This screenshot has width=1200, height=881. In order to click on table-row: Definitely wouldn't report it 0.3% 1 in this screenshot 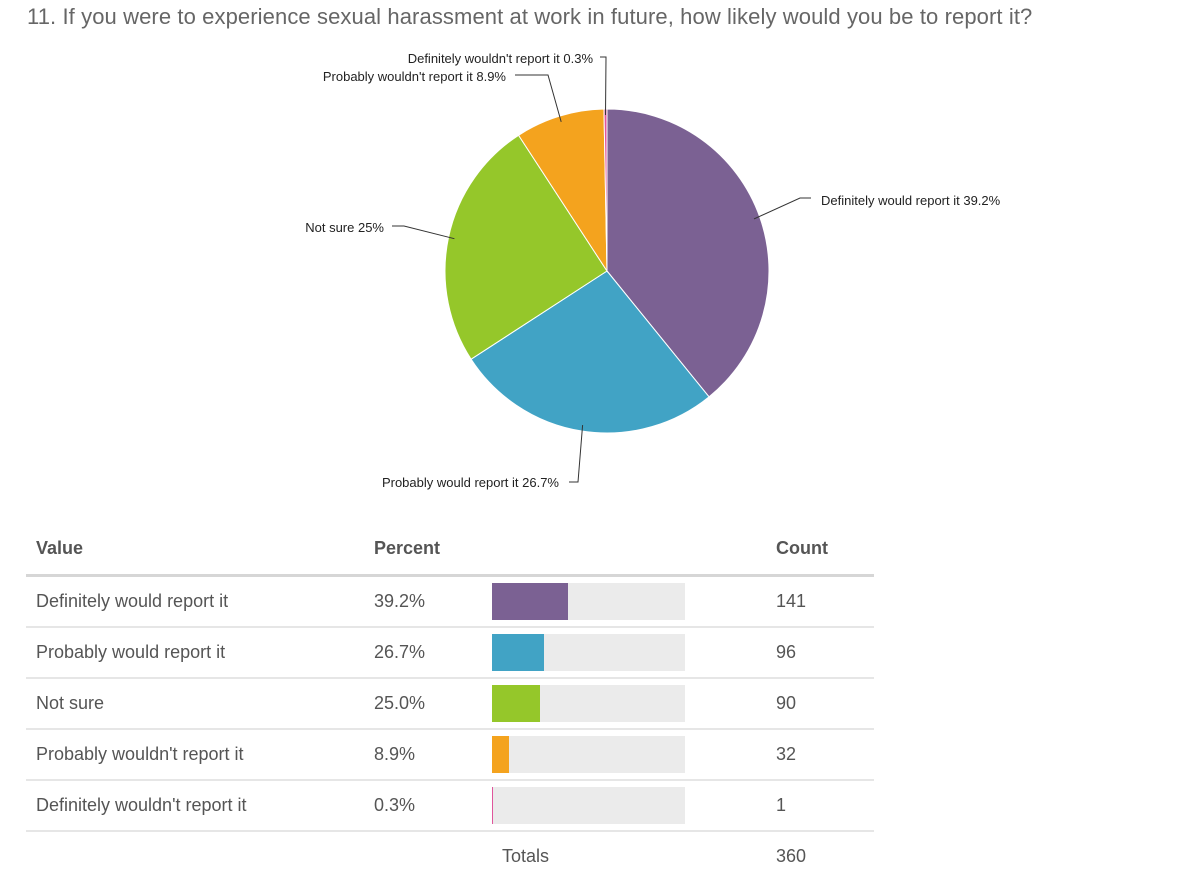, I will do `click(450, 806)`.